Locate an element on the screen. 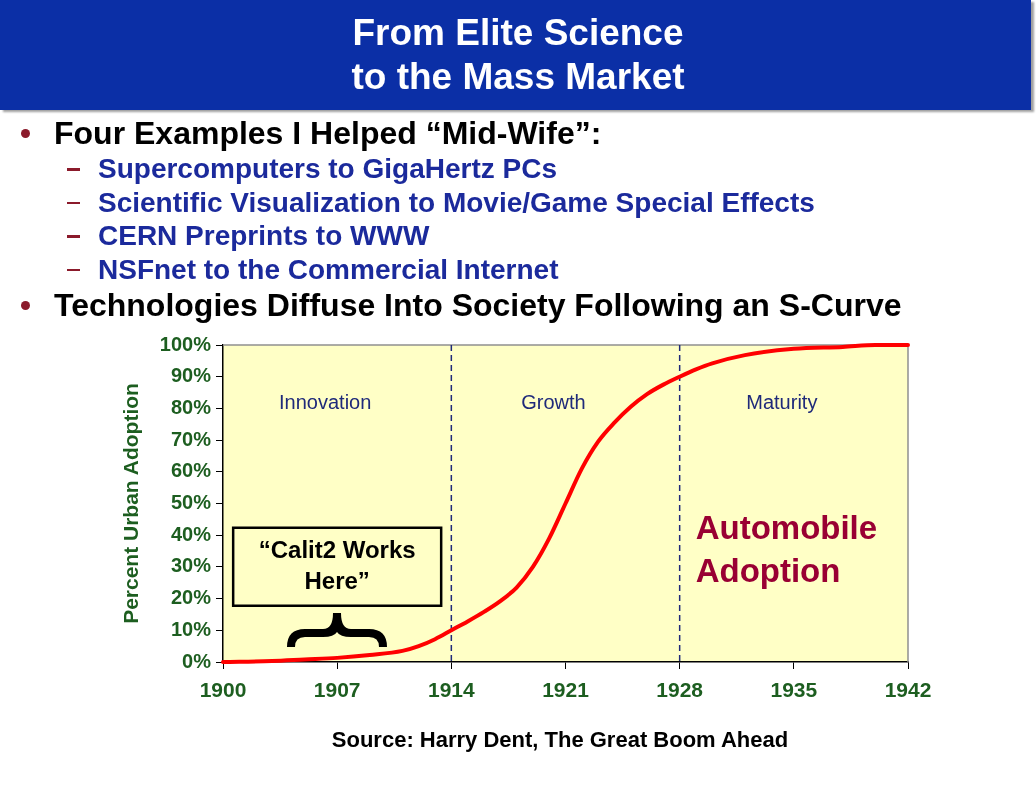 This screenshot has height=787, width=1036. band-label: Innovation is located at coordinates (325, 402).